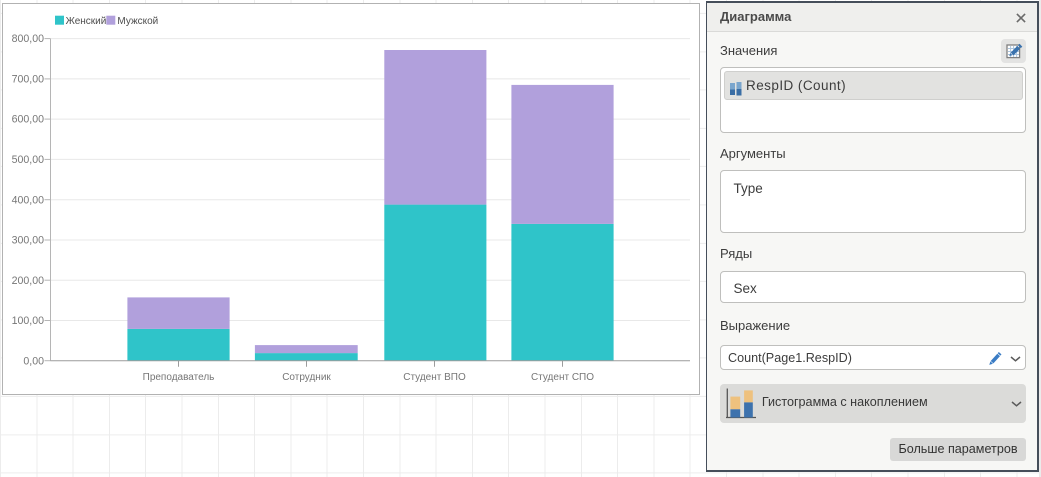 The width and height of the screenshot is (1041, 477). I want to click on svg-text: 200,00, so click(28, 281).